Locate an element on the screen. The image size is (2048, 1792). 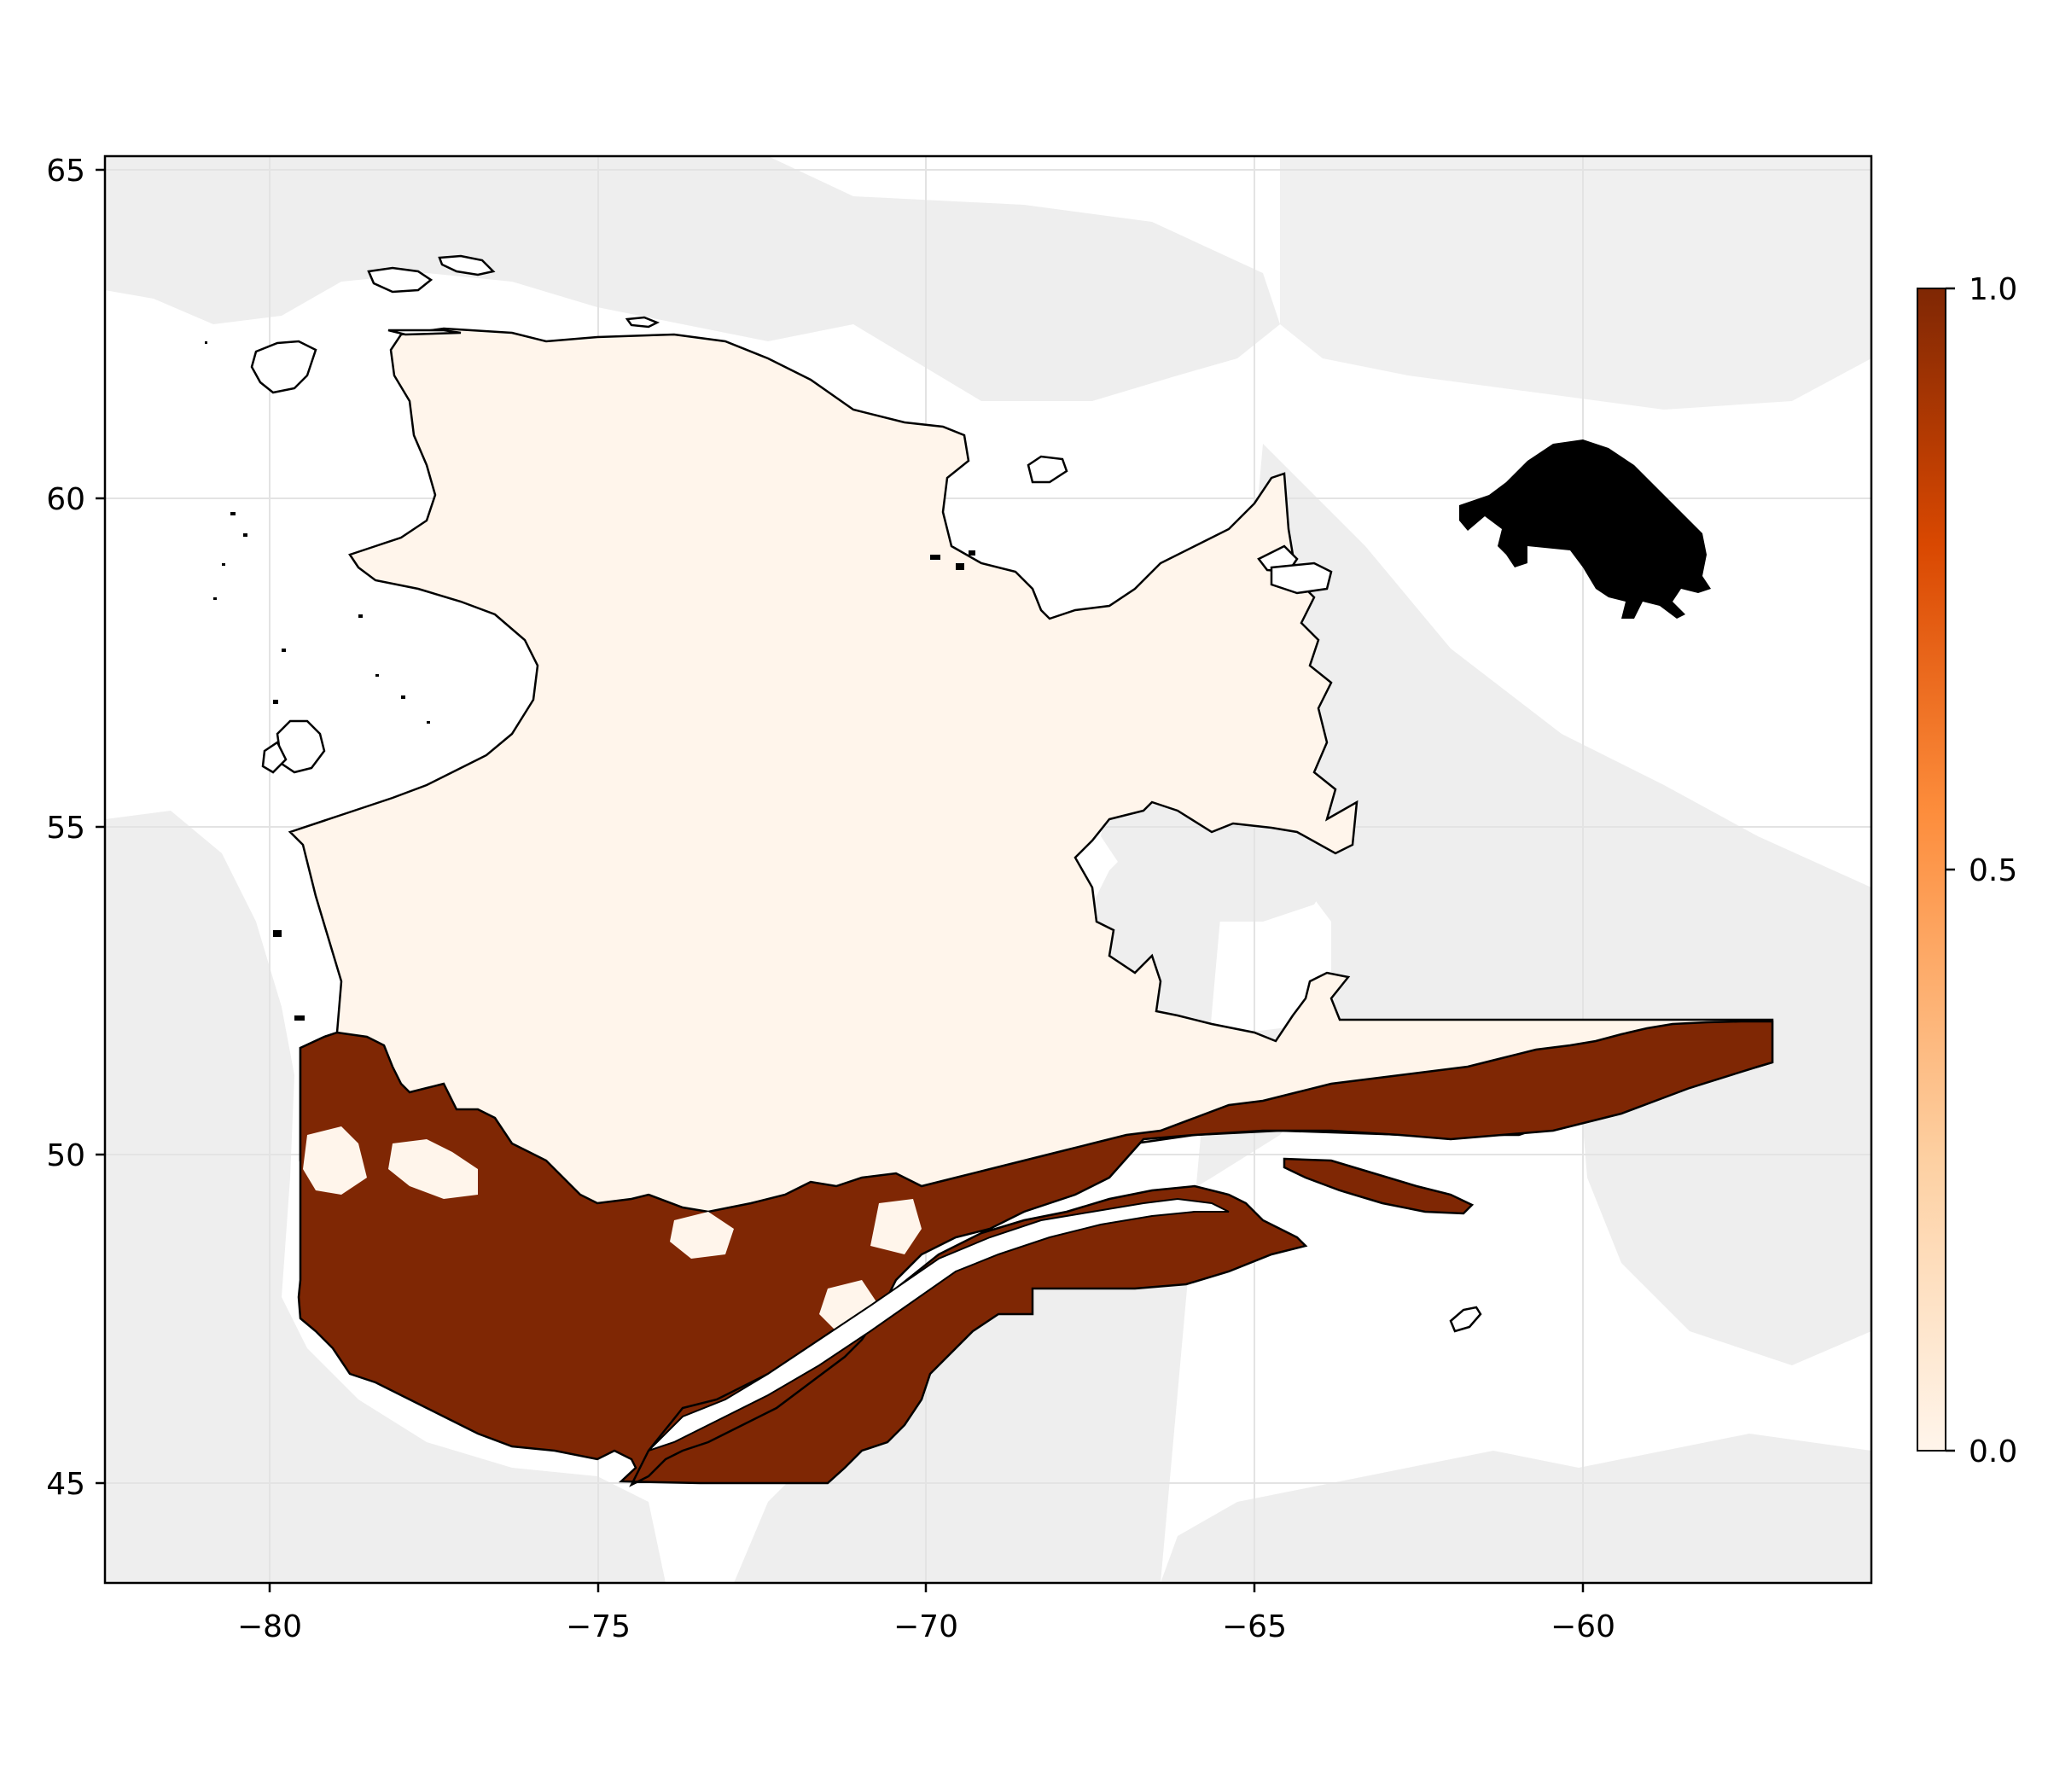
y-tick-label: 65 is located at coordinates (65, 171).